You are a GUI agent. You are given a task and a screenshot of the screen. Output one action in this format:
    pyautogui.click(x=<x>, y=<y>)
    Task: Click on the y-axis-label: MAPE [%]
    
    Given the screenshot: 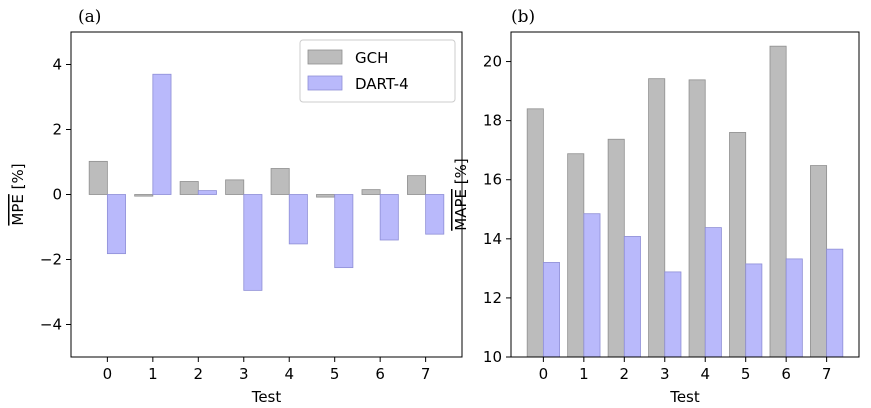 What is the action you would take?
    pyautogui.click(x=461, y=194)
    